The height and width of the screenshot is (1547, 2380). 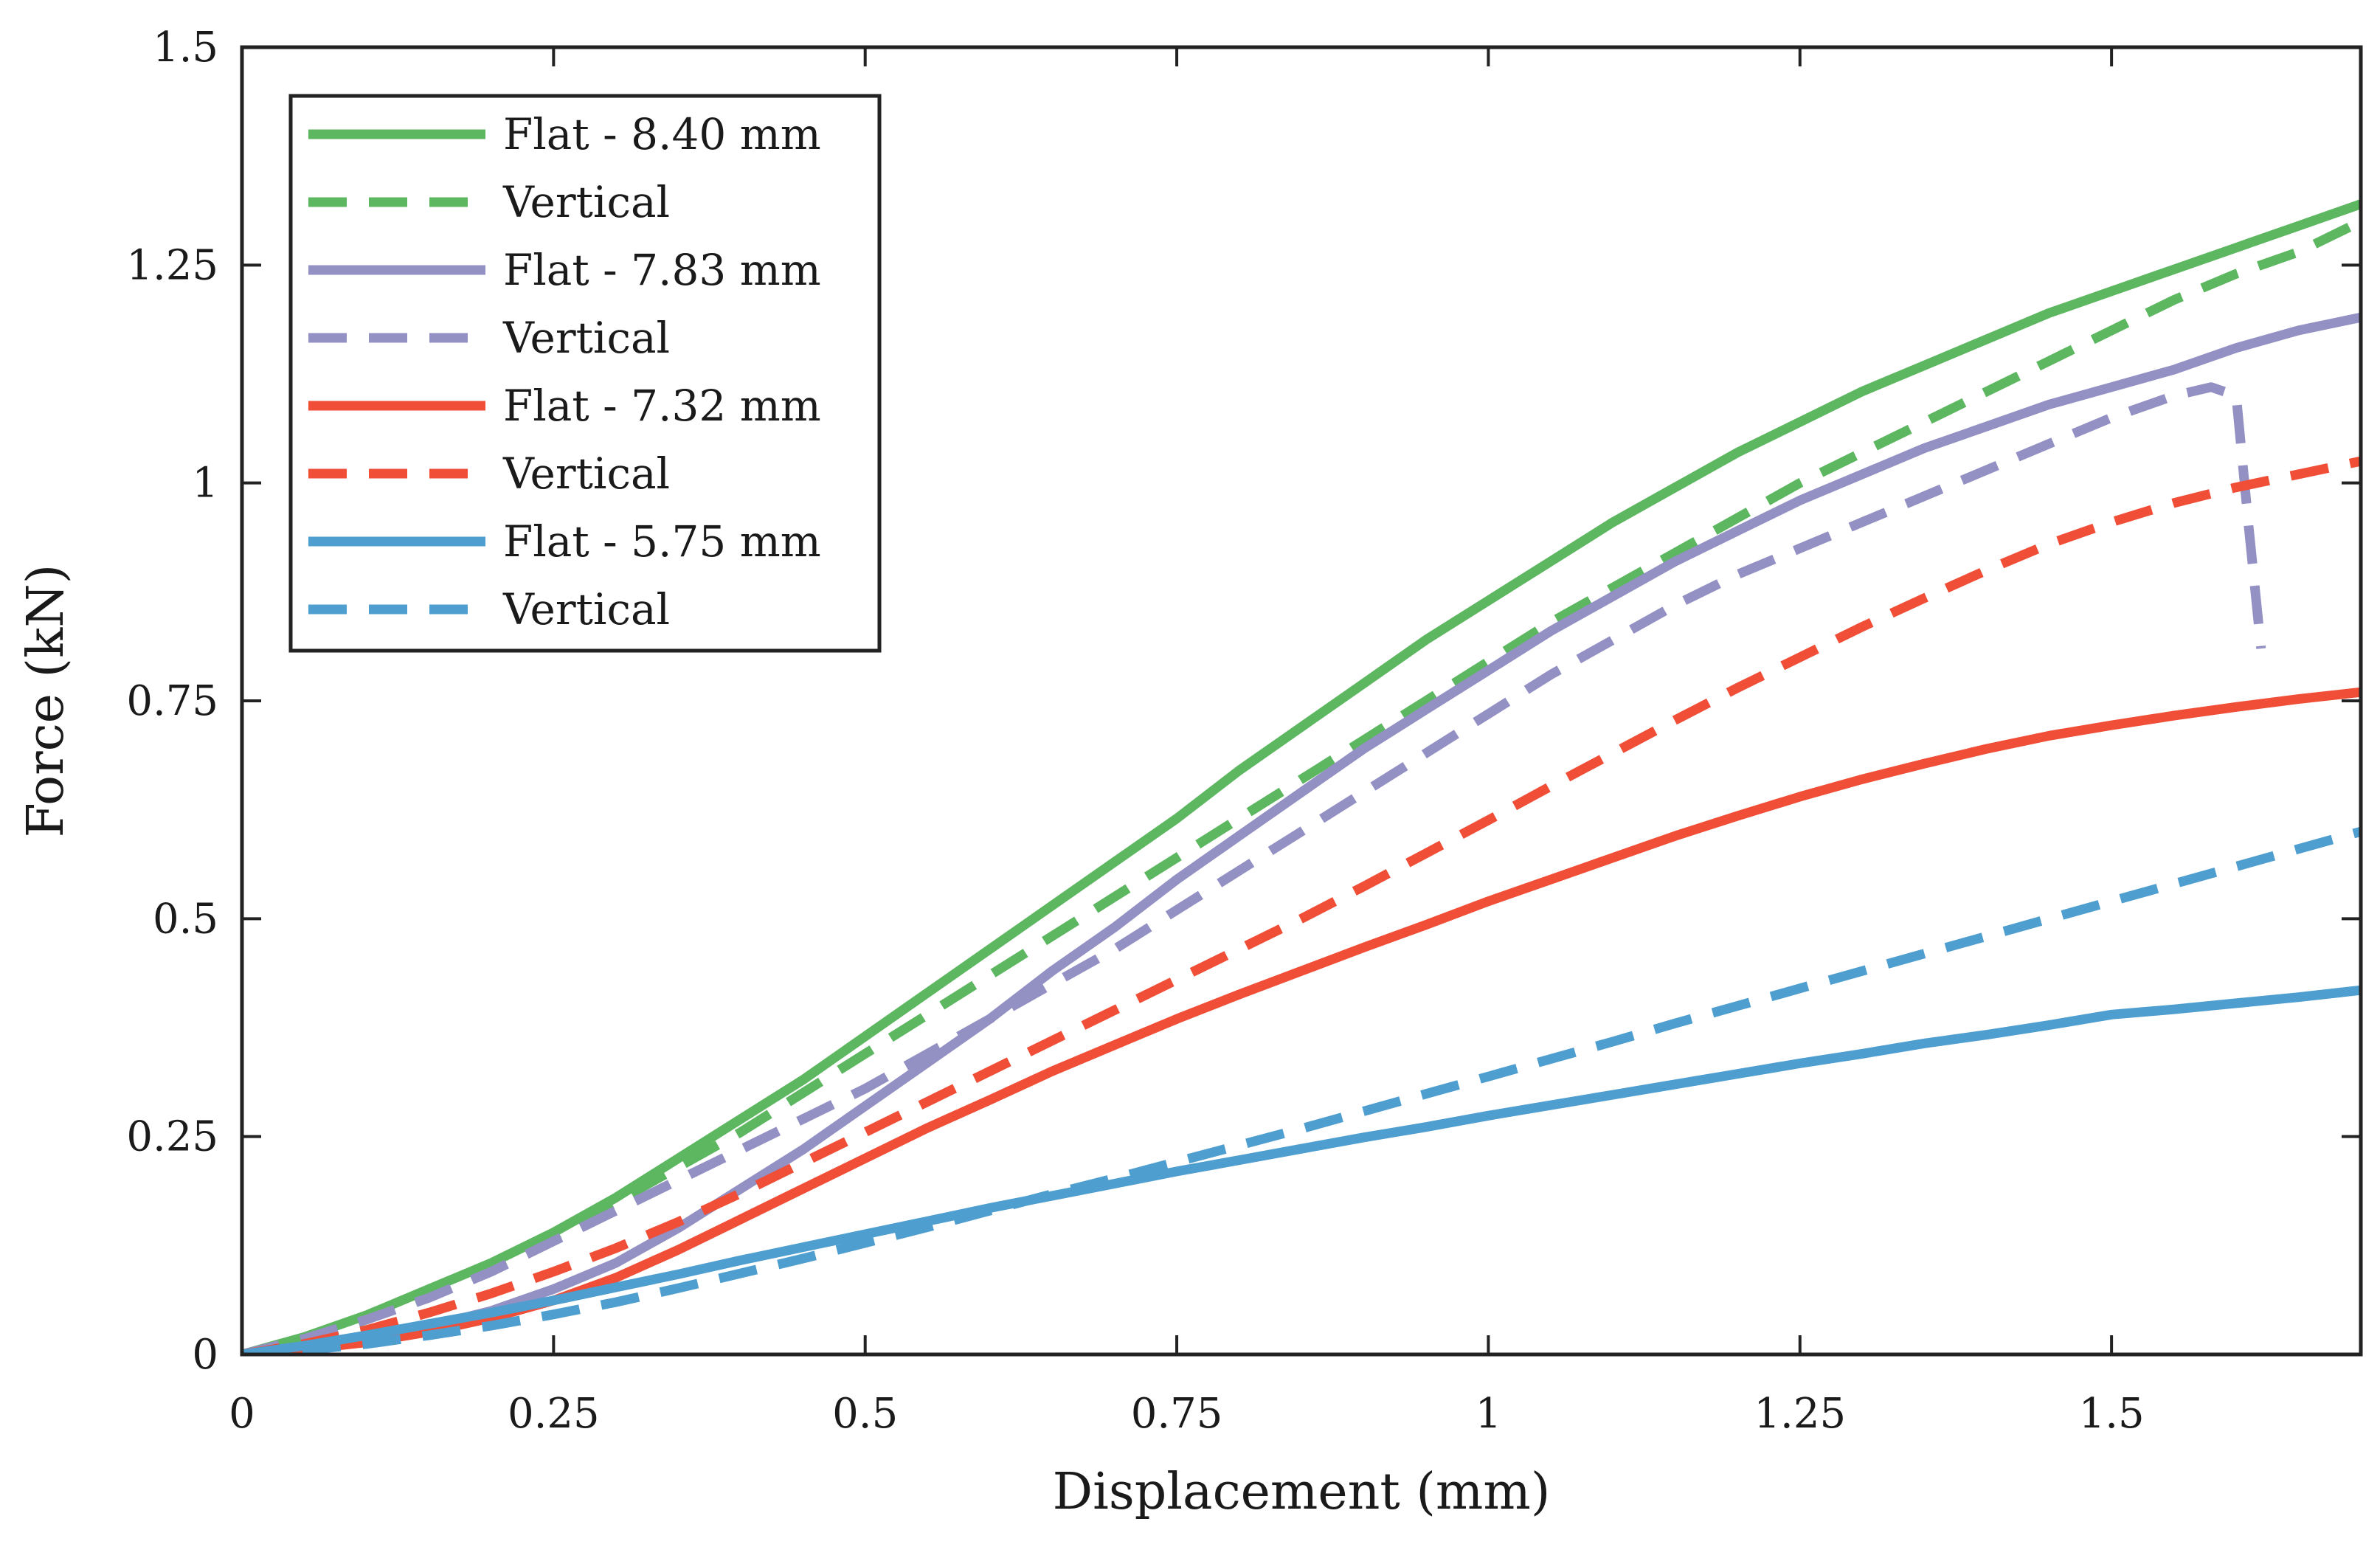 What do you see at coordinates (865, 1414) in the screenshot?
I see `x-tick-label: 0.5` at bounding box center [865, 1414].